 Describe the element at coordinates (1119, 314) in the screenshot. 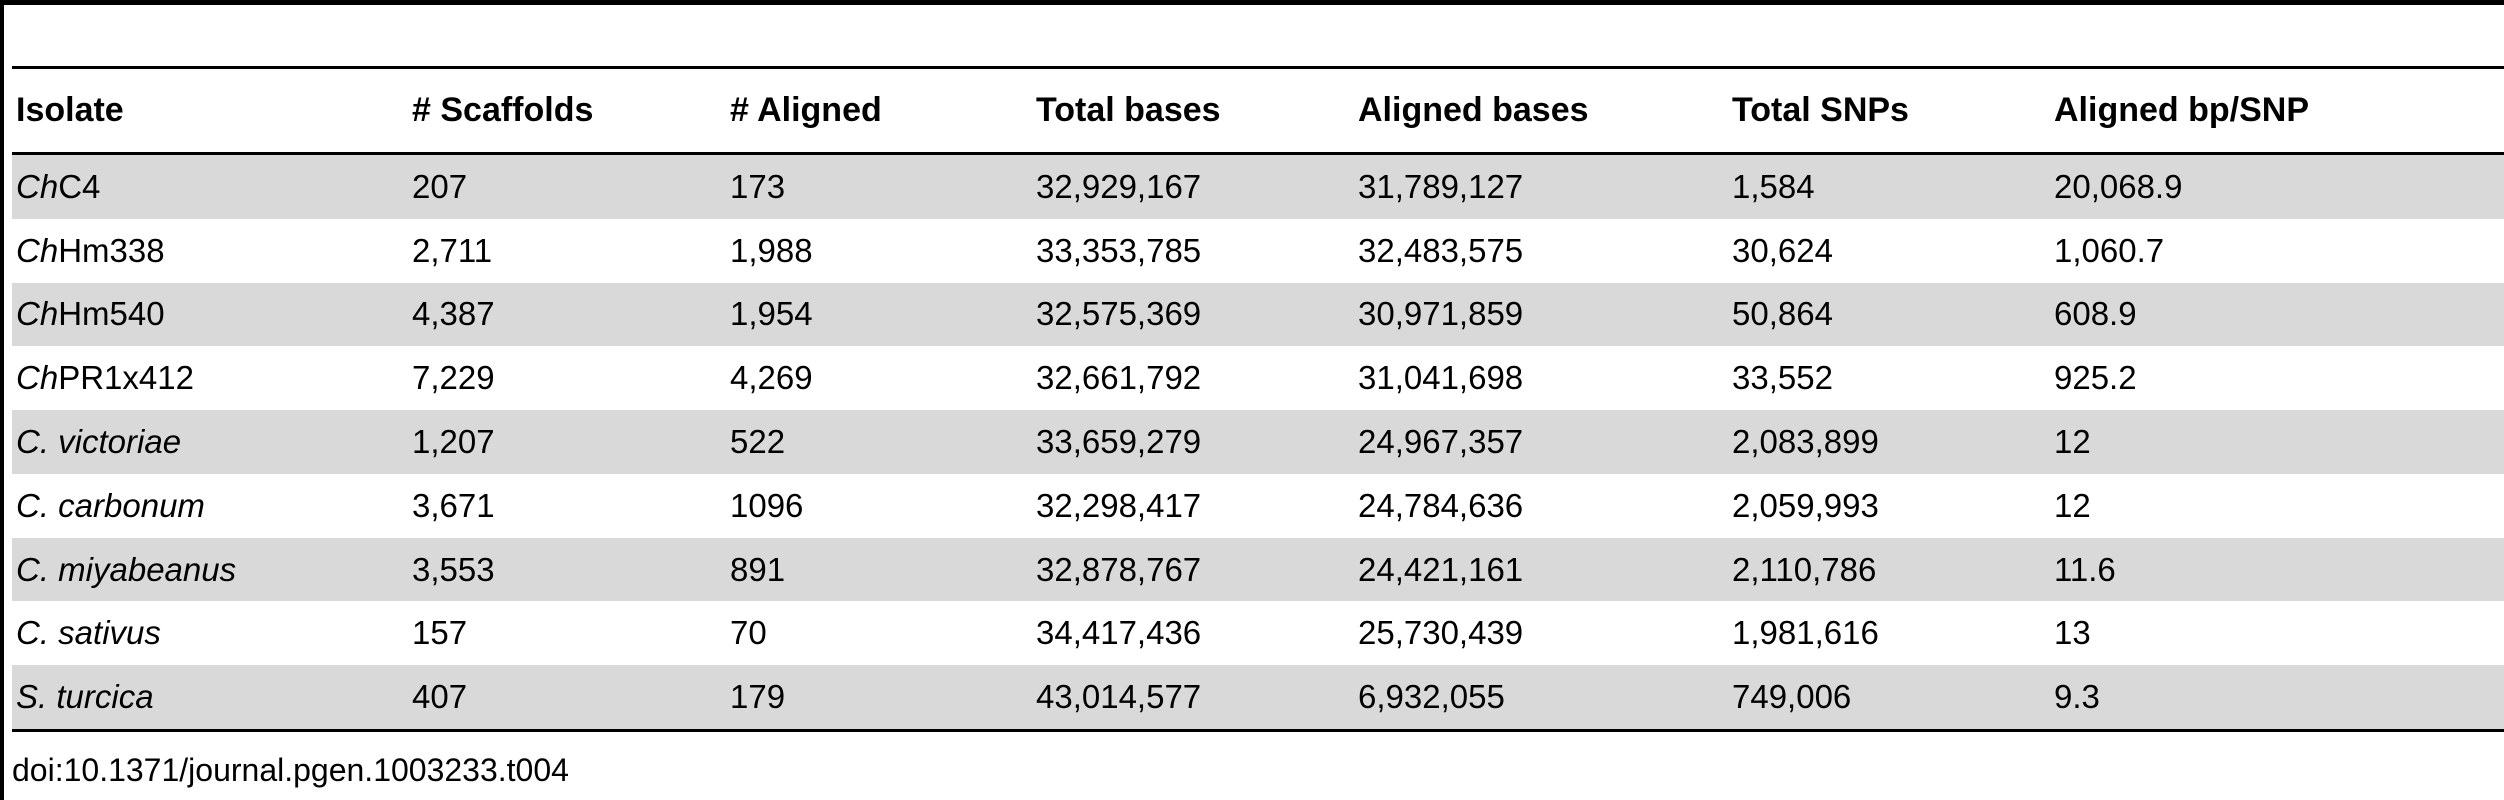

I see `total-bases-cell: 32,575,369` at that location.